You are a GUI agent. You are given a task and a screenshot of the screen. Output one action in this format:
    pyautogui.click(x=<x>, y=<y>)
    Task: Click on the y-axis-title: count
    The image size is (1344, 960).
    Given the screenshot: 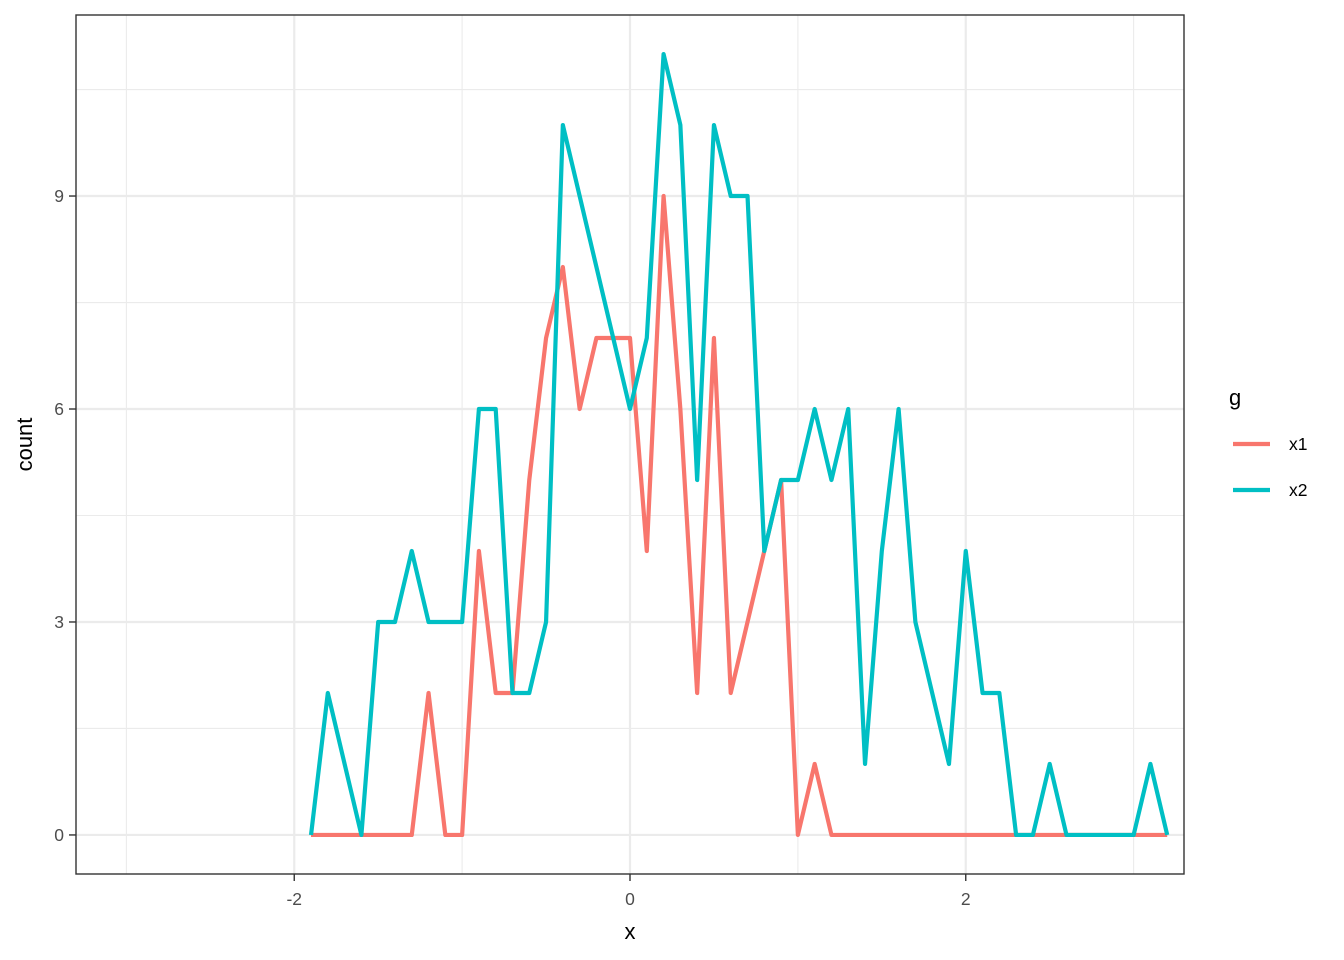 What is the action you would take?
    pyautogui.click(x=24, y=445)
    